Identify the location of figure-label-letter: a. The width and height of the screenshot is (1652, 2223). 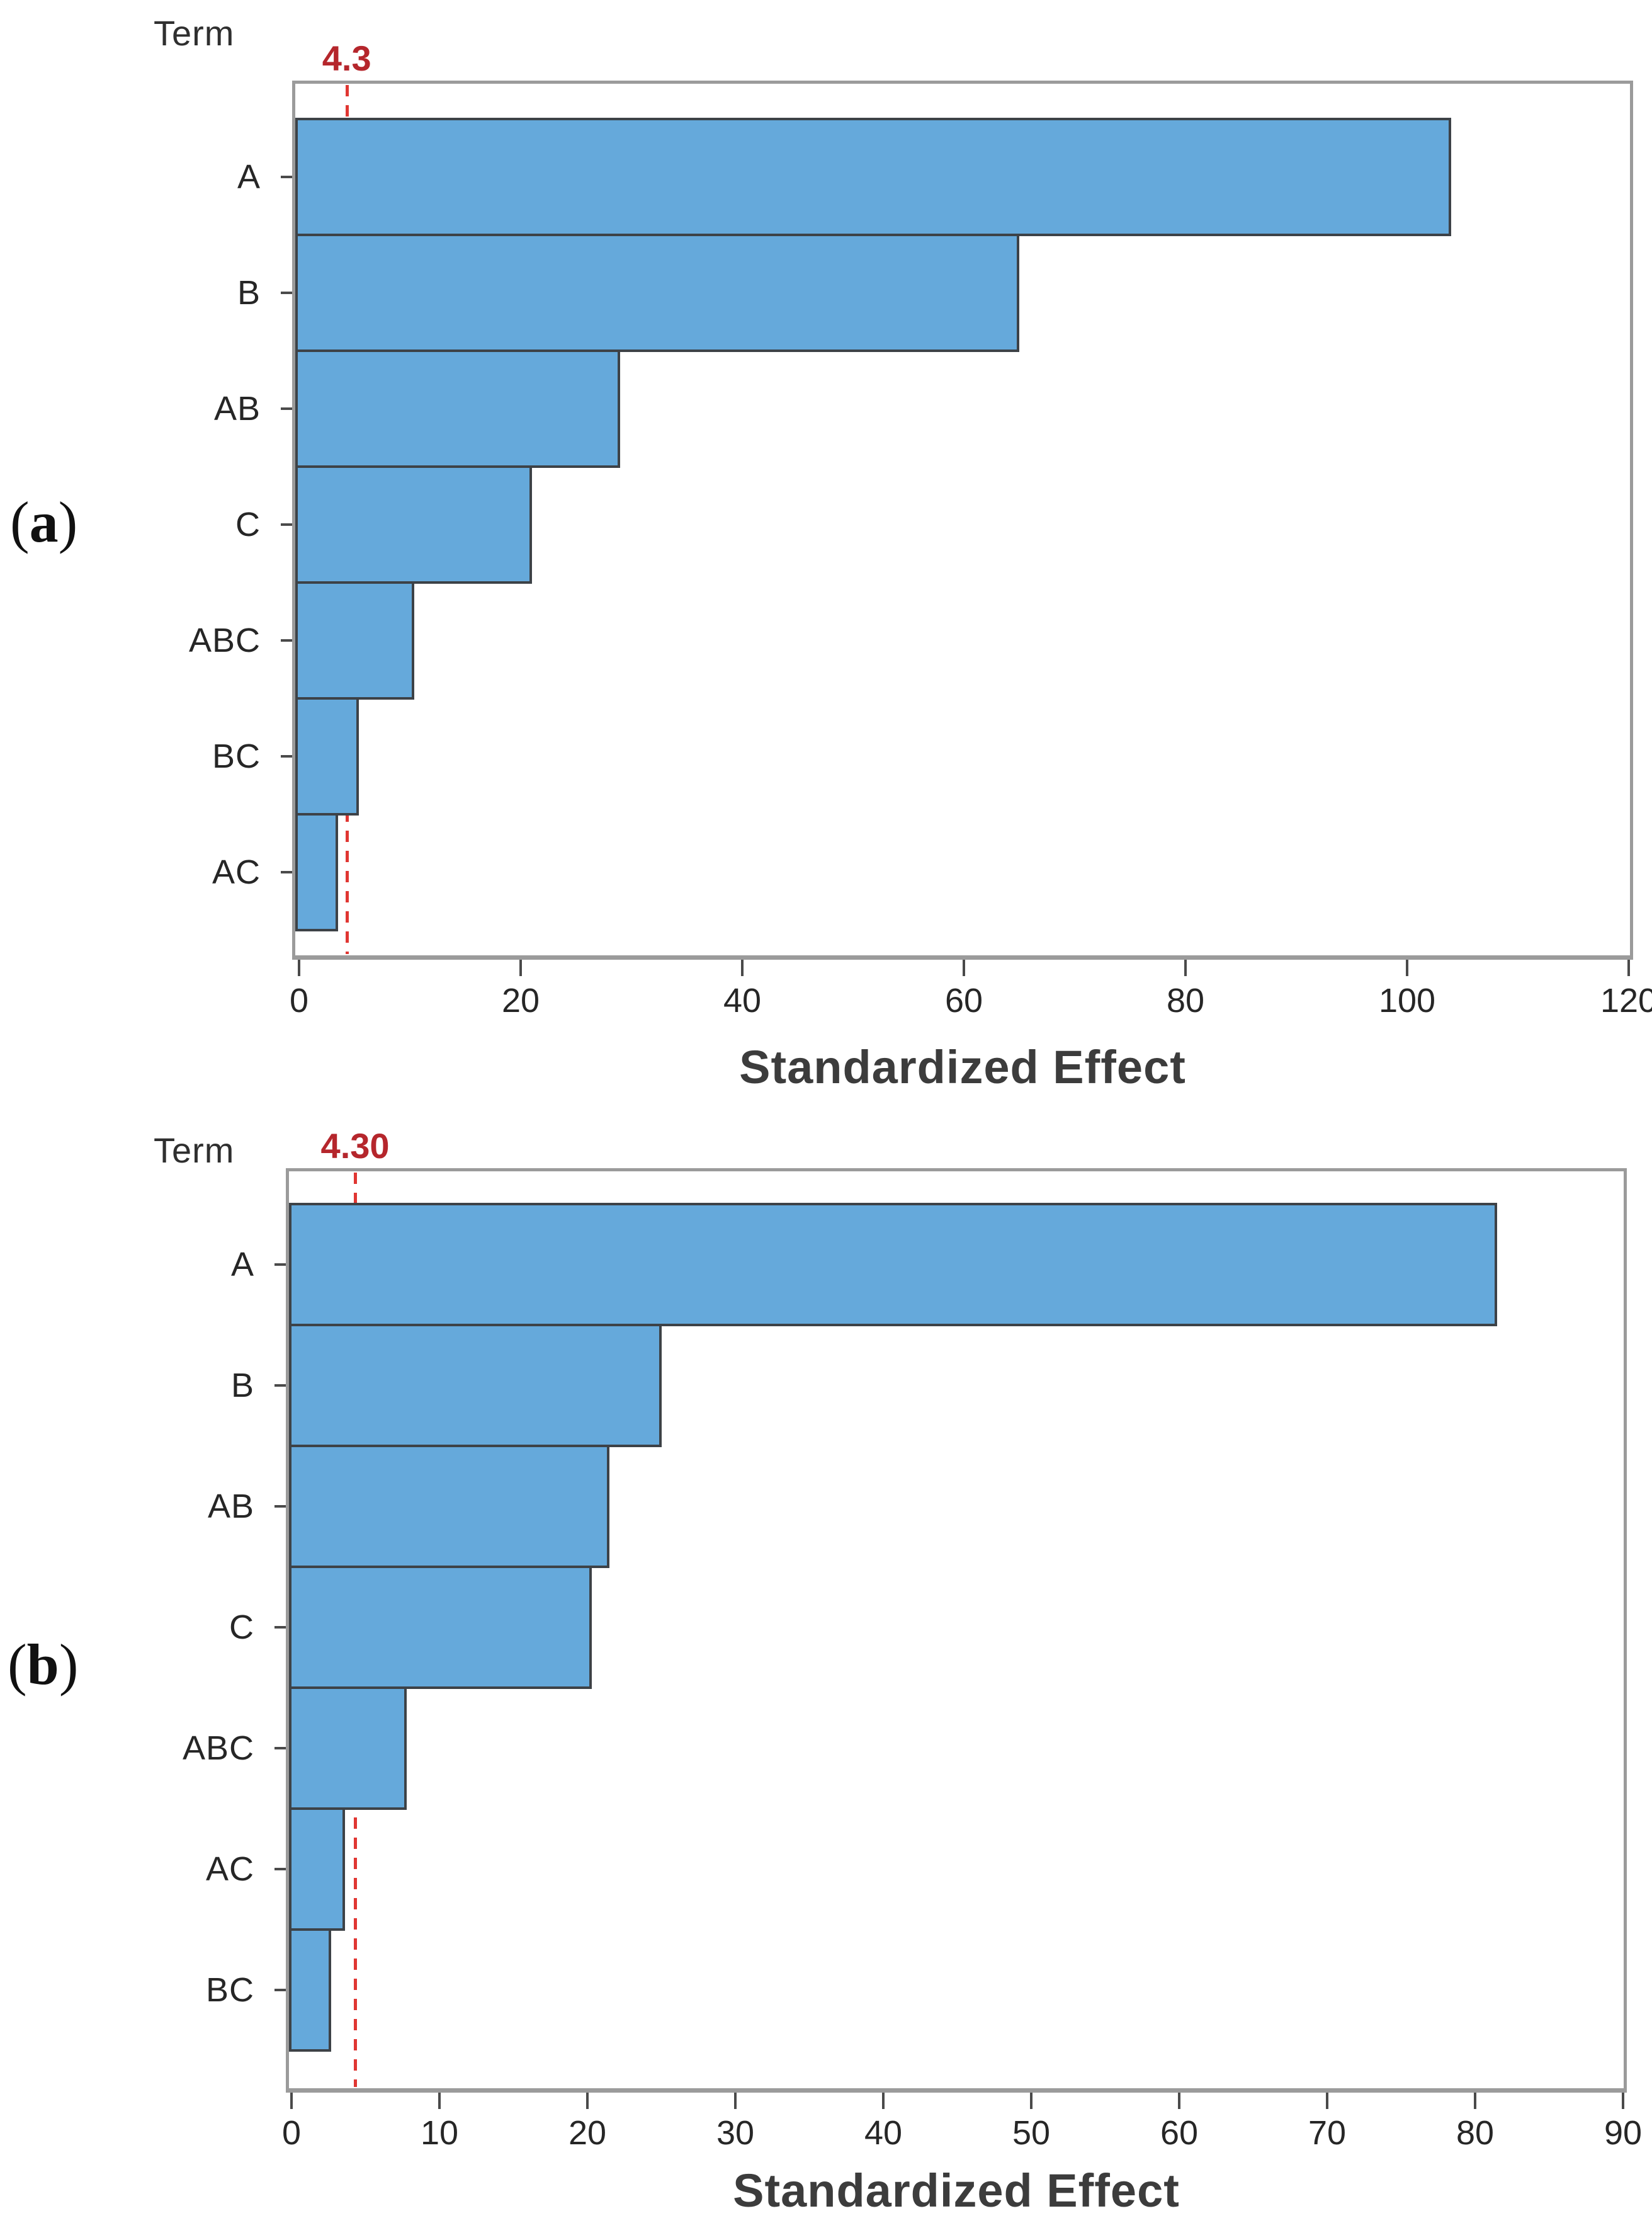
(44, 522).